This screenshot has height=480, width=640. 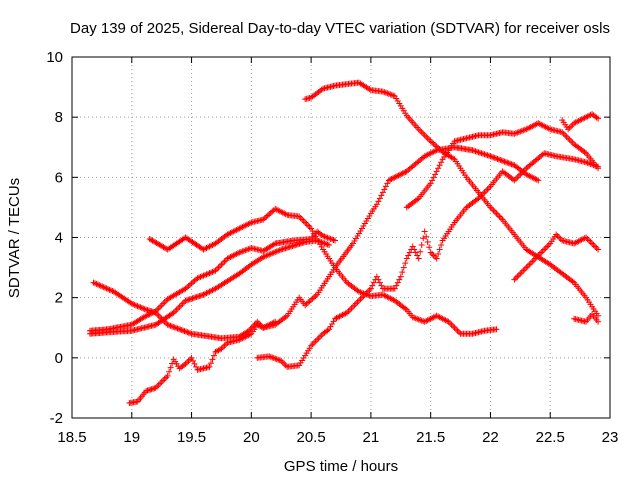 What do you see at coordinates (191, 437) in the screenshot?
I see `x-tick-label: 19.5` at bounding box center [191, 437].